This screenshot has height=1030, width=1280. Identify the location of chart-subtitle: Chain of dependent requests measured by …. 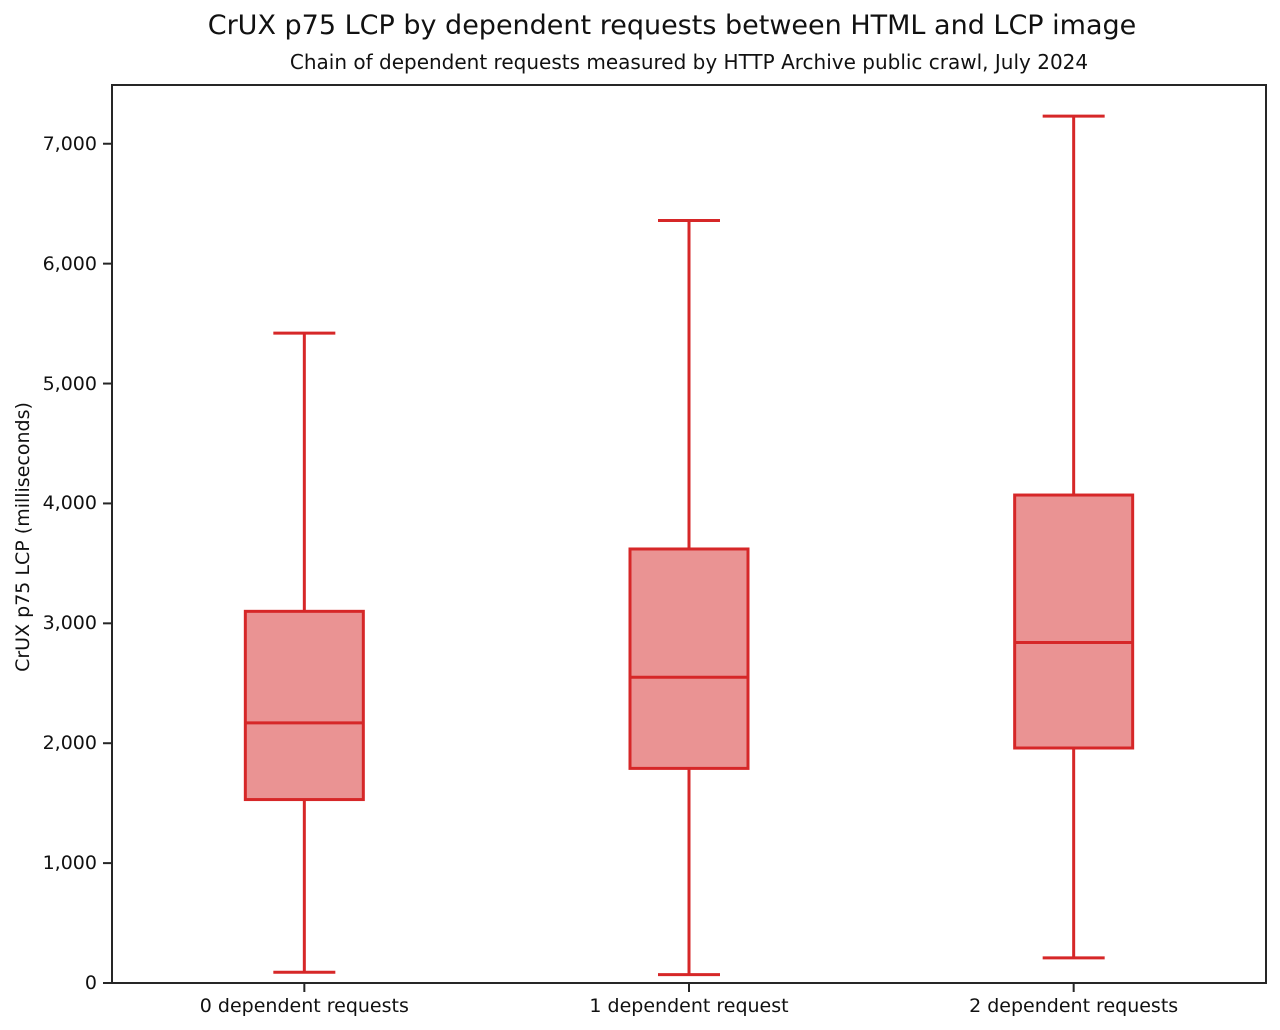
(689, 62).